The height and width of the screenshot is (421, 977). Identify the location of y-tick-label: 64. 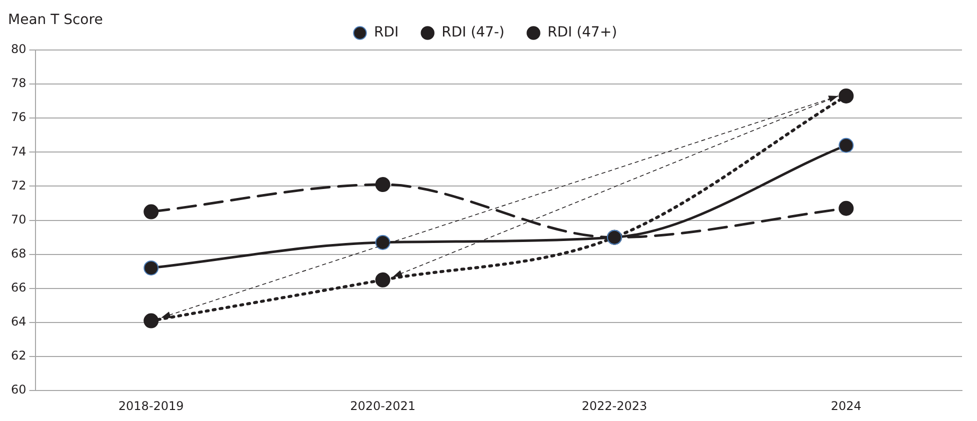
(18, 321).